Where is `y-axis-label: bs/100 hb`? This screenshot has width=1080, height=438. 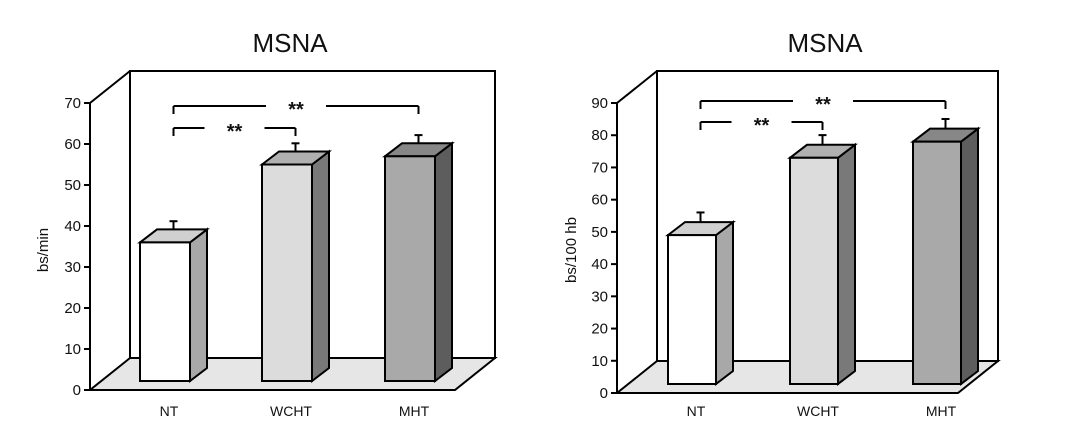
y-axis-label: bs/100 hb is located at coordinates (571, 250).